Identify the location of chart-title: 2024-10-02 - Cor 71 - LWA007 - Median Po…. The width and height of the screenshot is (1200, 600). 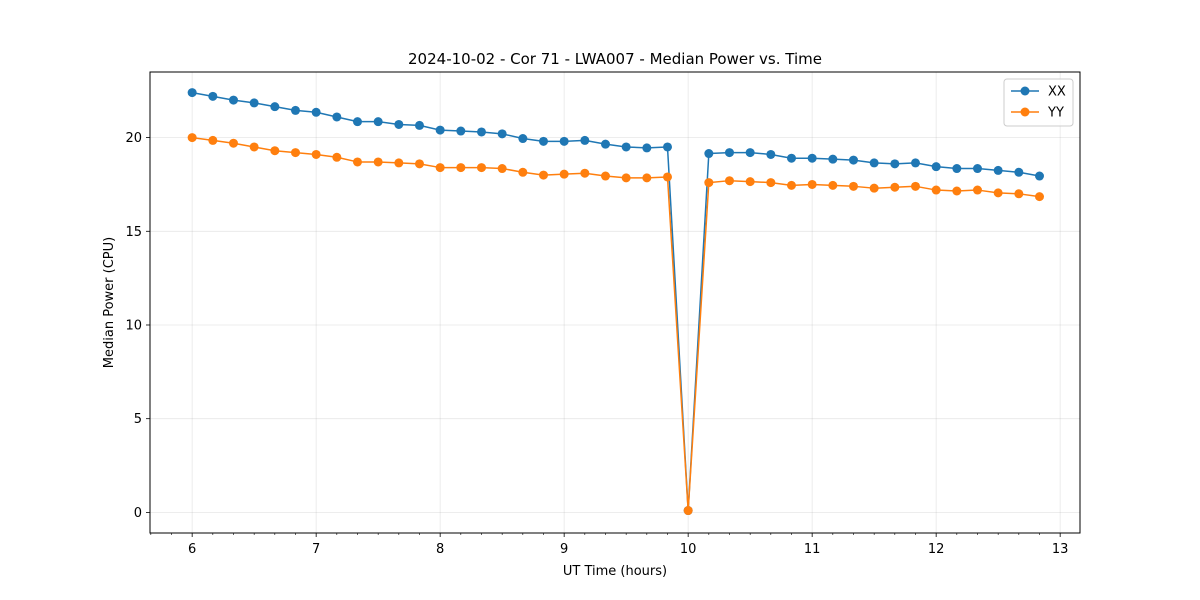
(615, 59).